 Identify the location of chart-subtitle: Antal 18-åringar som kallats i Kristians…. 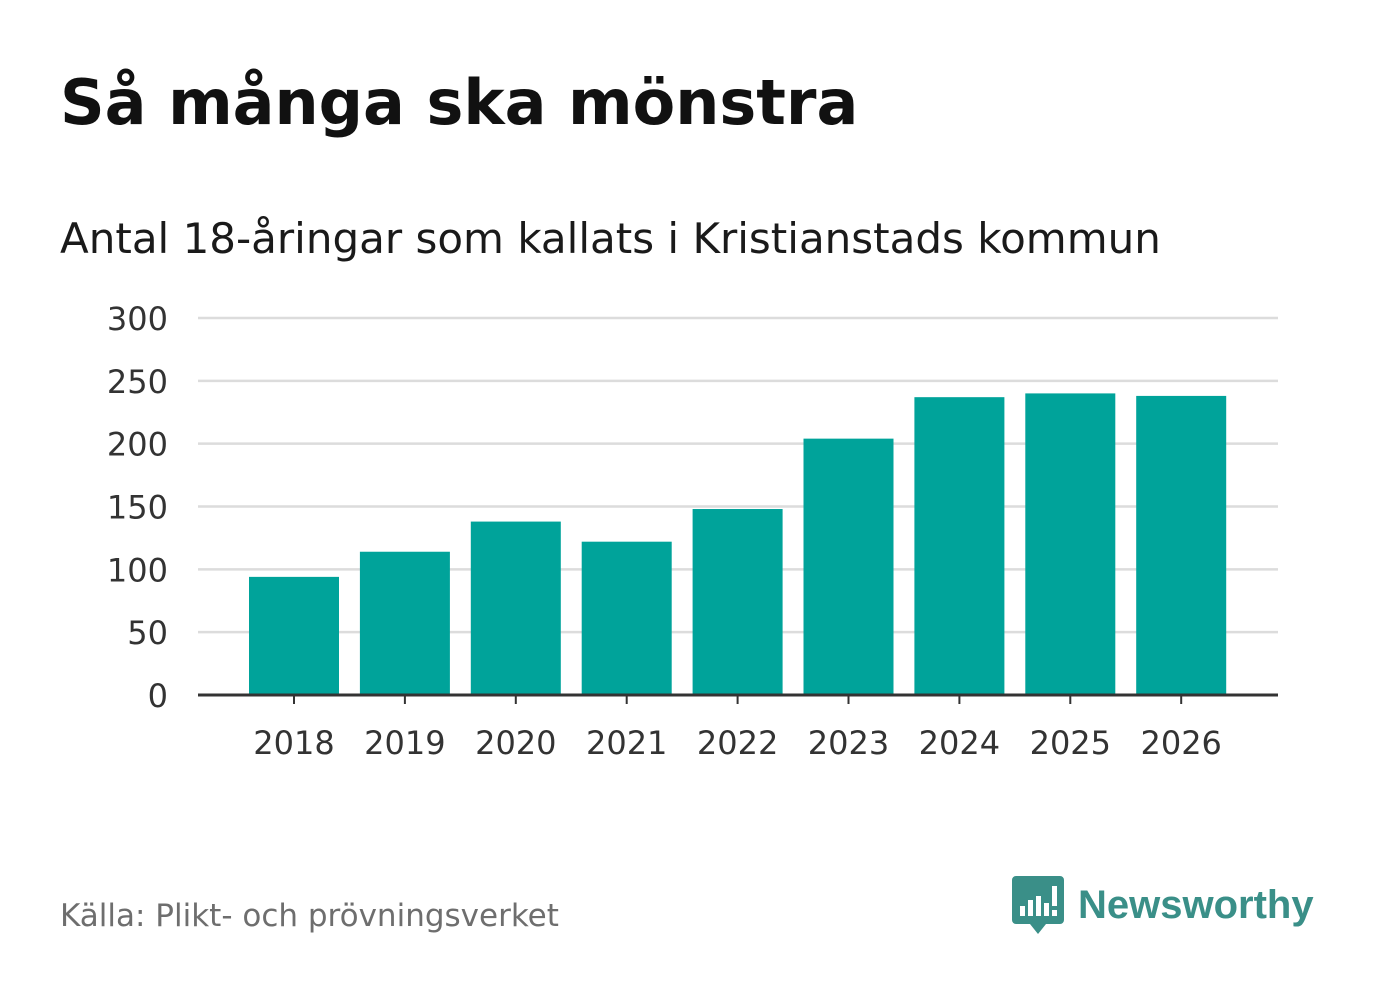
(610, 238).